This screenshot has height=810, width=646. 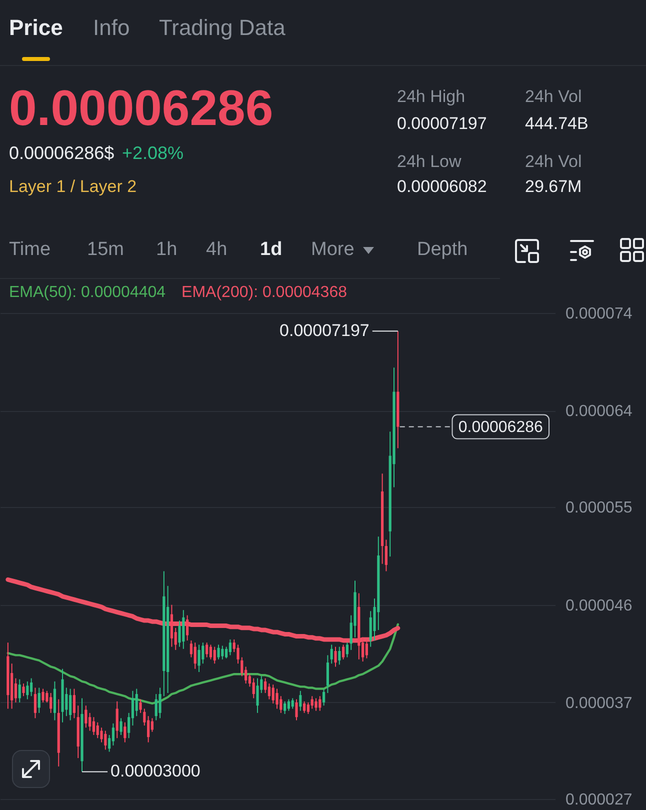 I want to click on text: Depth, so click(x=442, y=249).